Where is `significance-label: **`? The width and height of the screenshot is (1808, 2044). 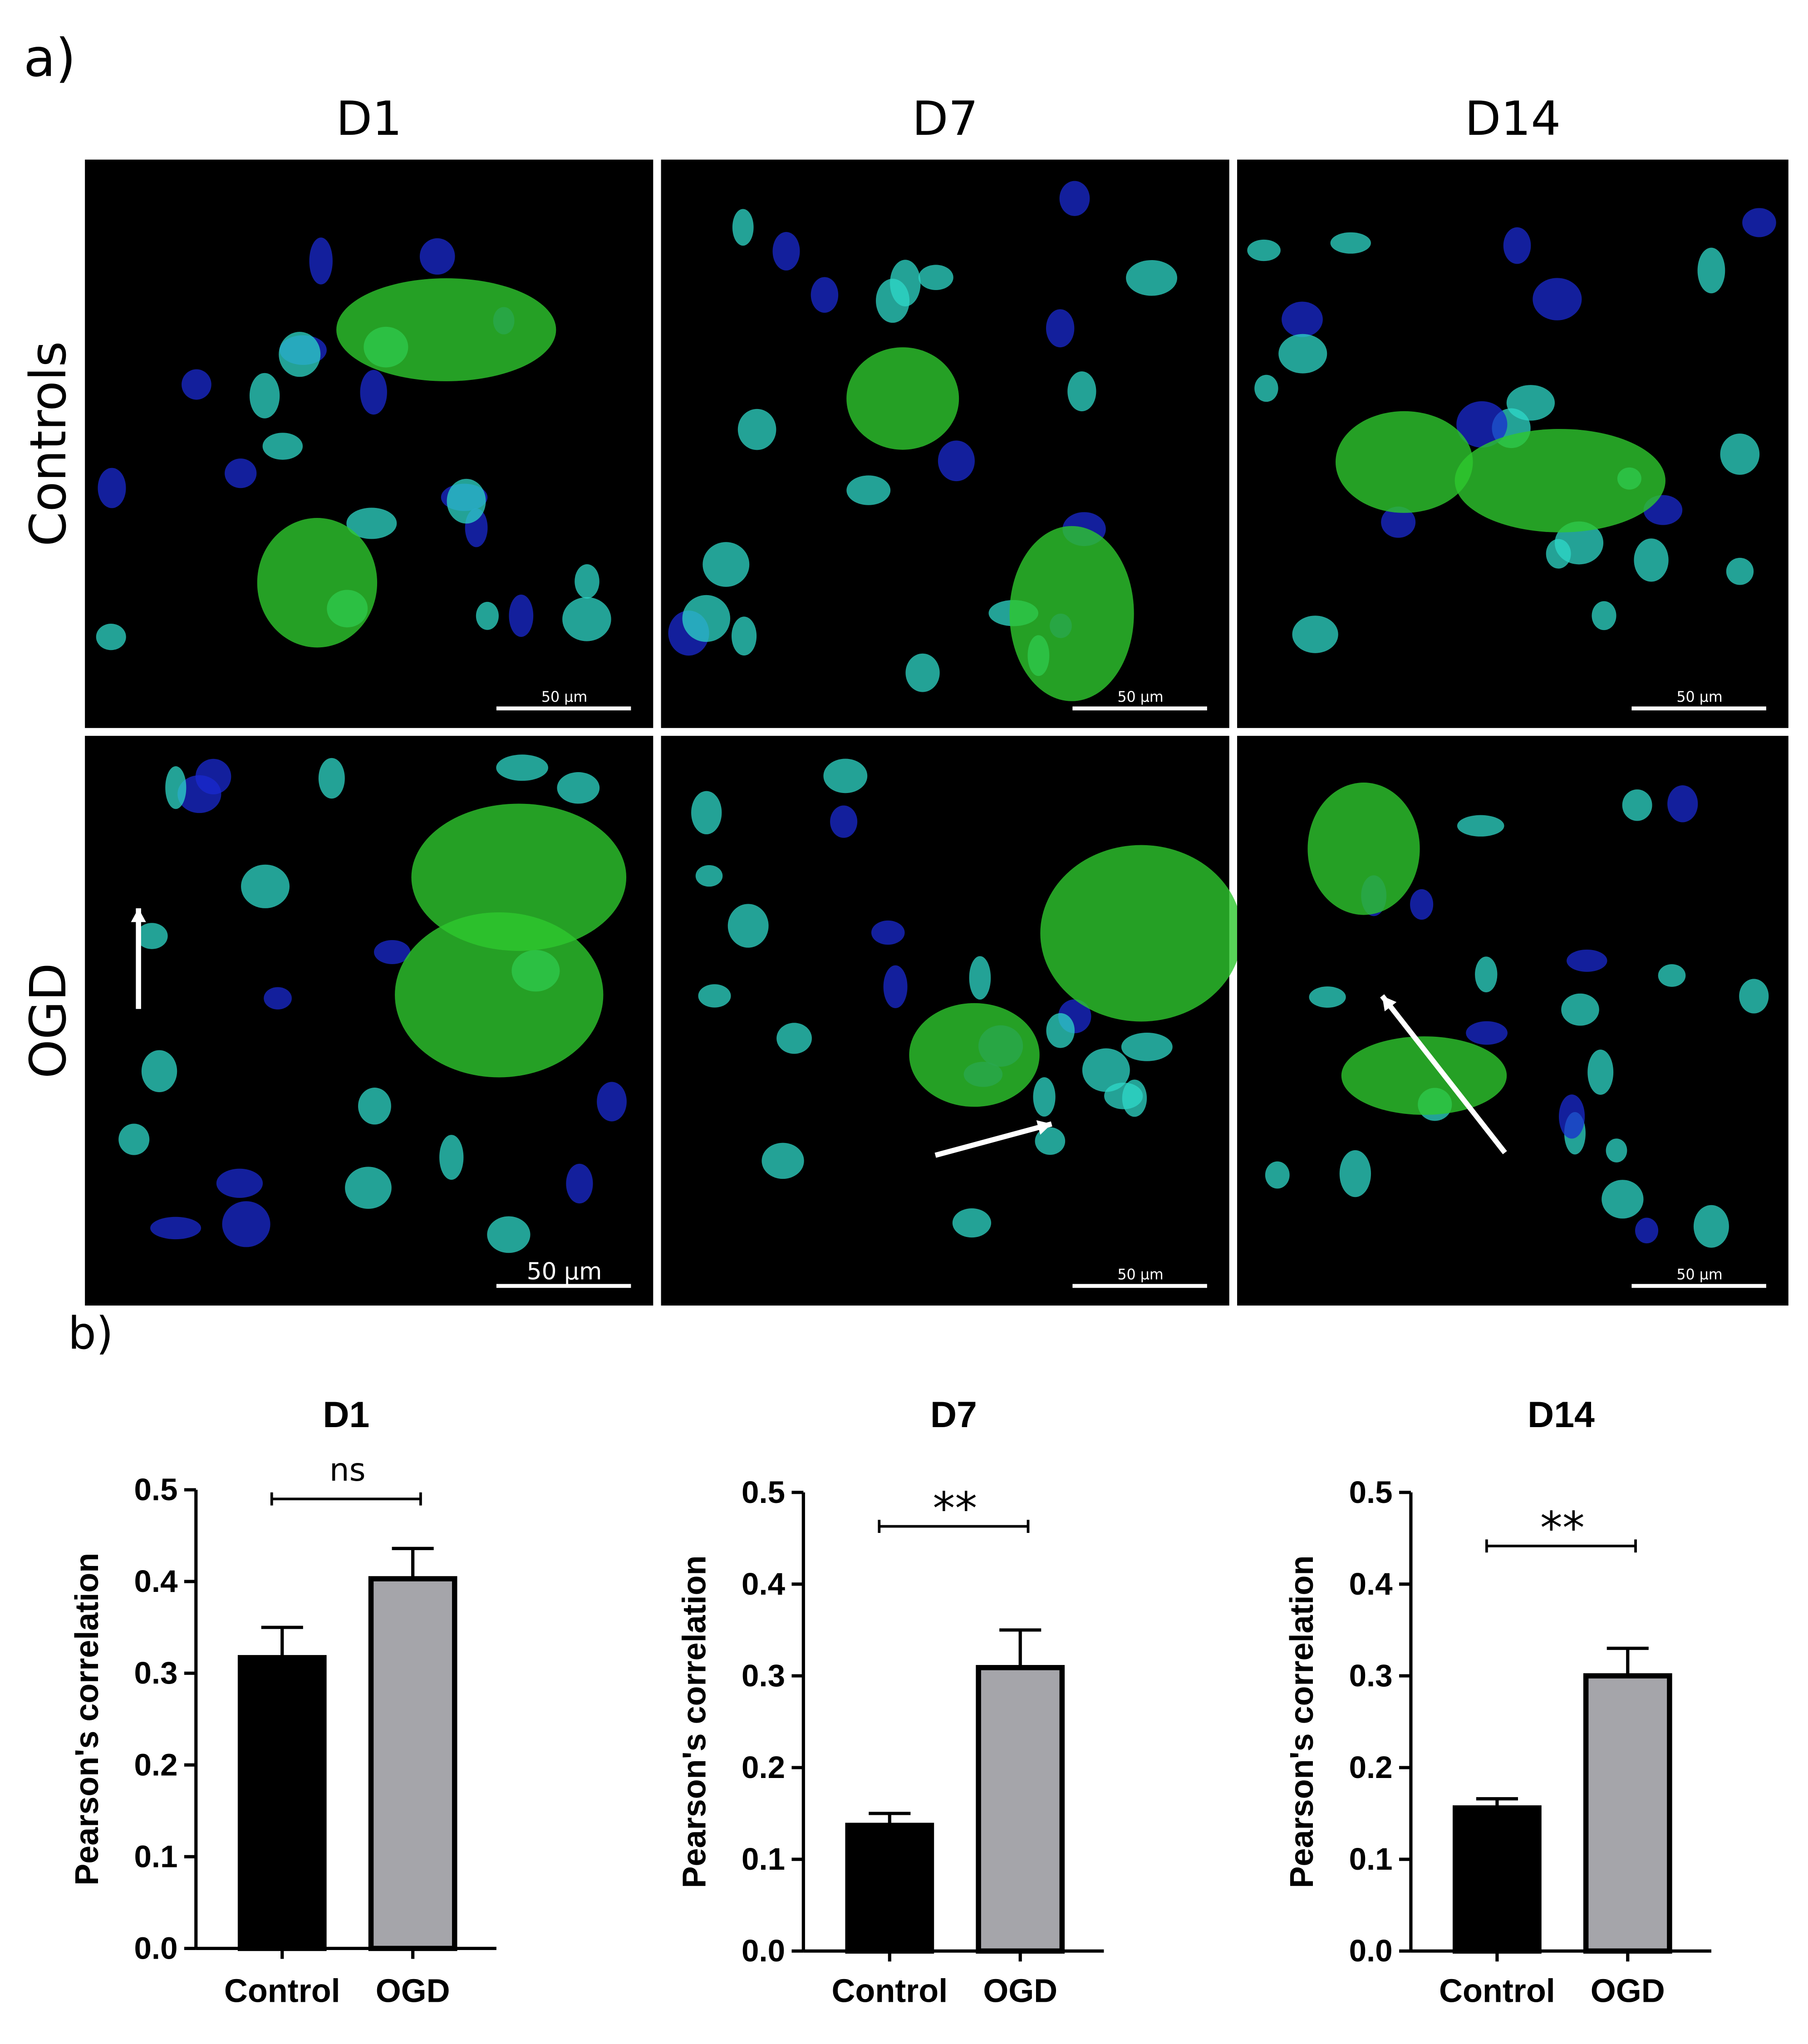
significance-label: ** is located at coordinates (955, 1509).